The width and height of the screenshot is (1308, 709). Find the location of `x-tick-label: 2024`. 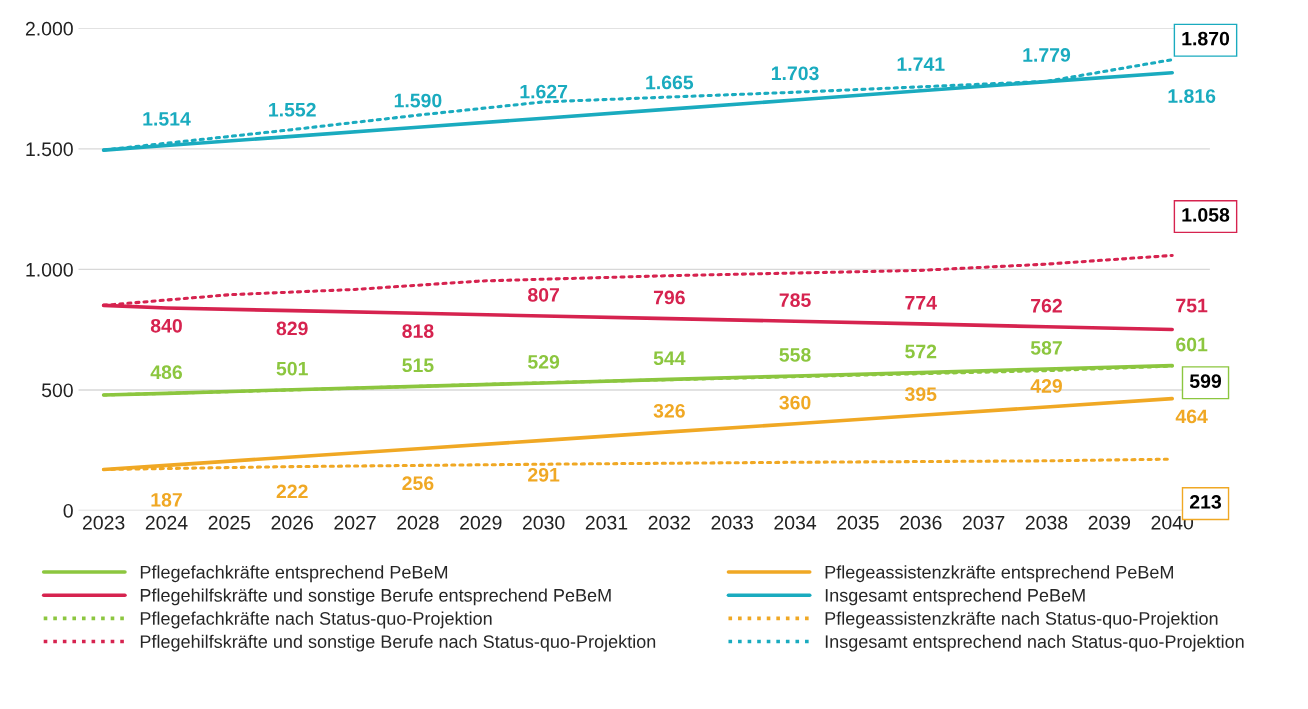

x-tick-label: 2024 is located at coordinates (166, 522).